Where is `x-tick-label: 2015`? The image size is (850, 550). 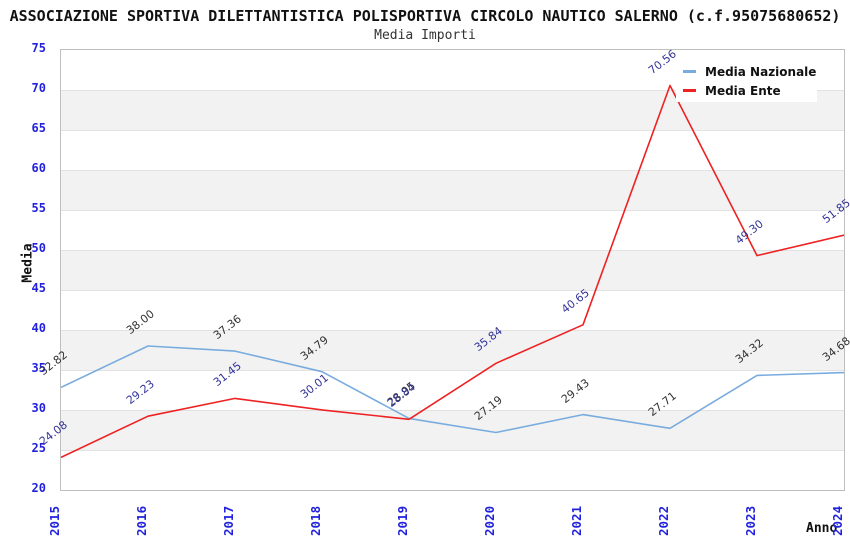 x-tick-label: 2015 is located at coordinates (54, 520).